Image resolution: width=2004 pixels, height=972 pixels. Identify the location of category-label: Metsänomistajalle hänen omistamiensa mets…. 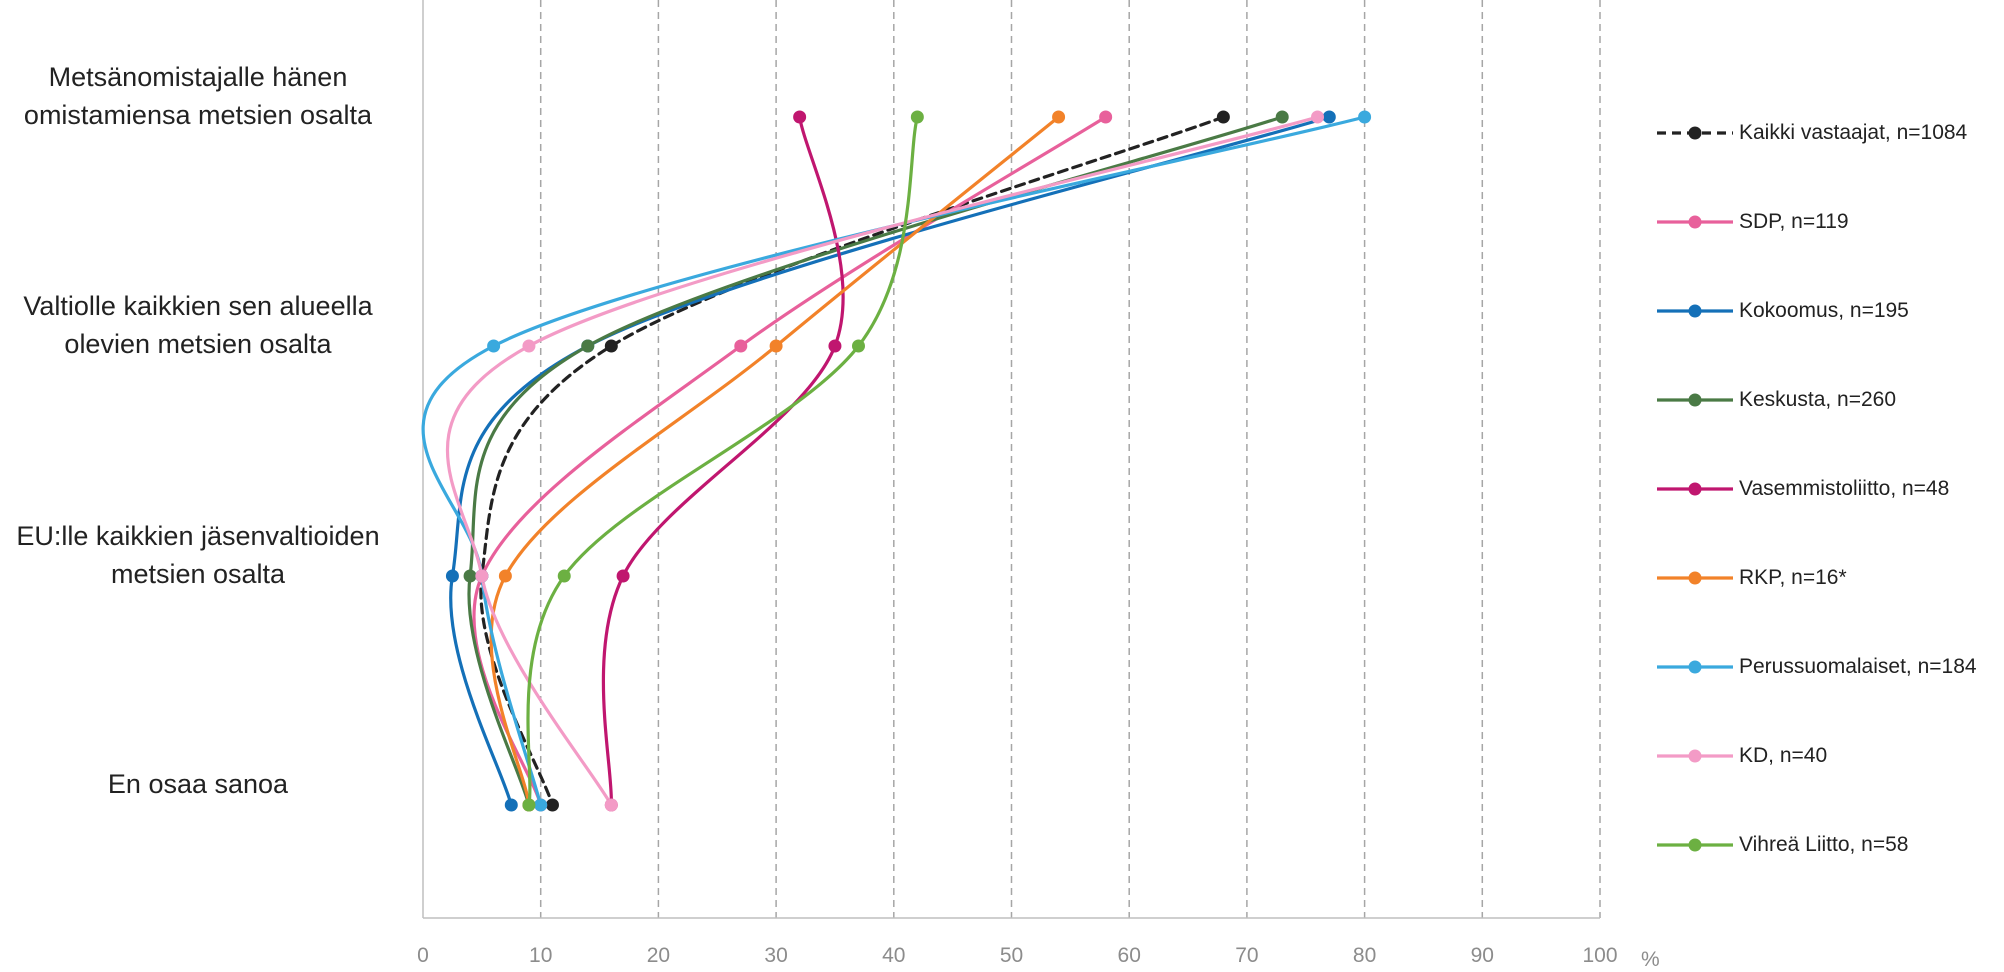
(199, 97).